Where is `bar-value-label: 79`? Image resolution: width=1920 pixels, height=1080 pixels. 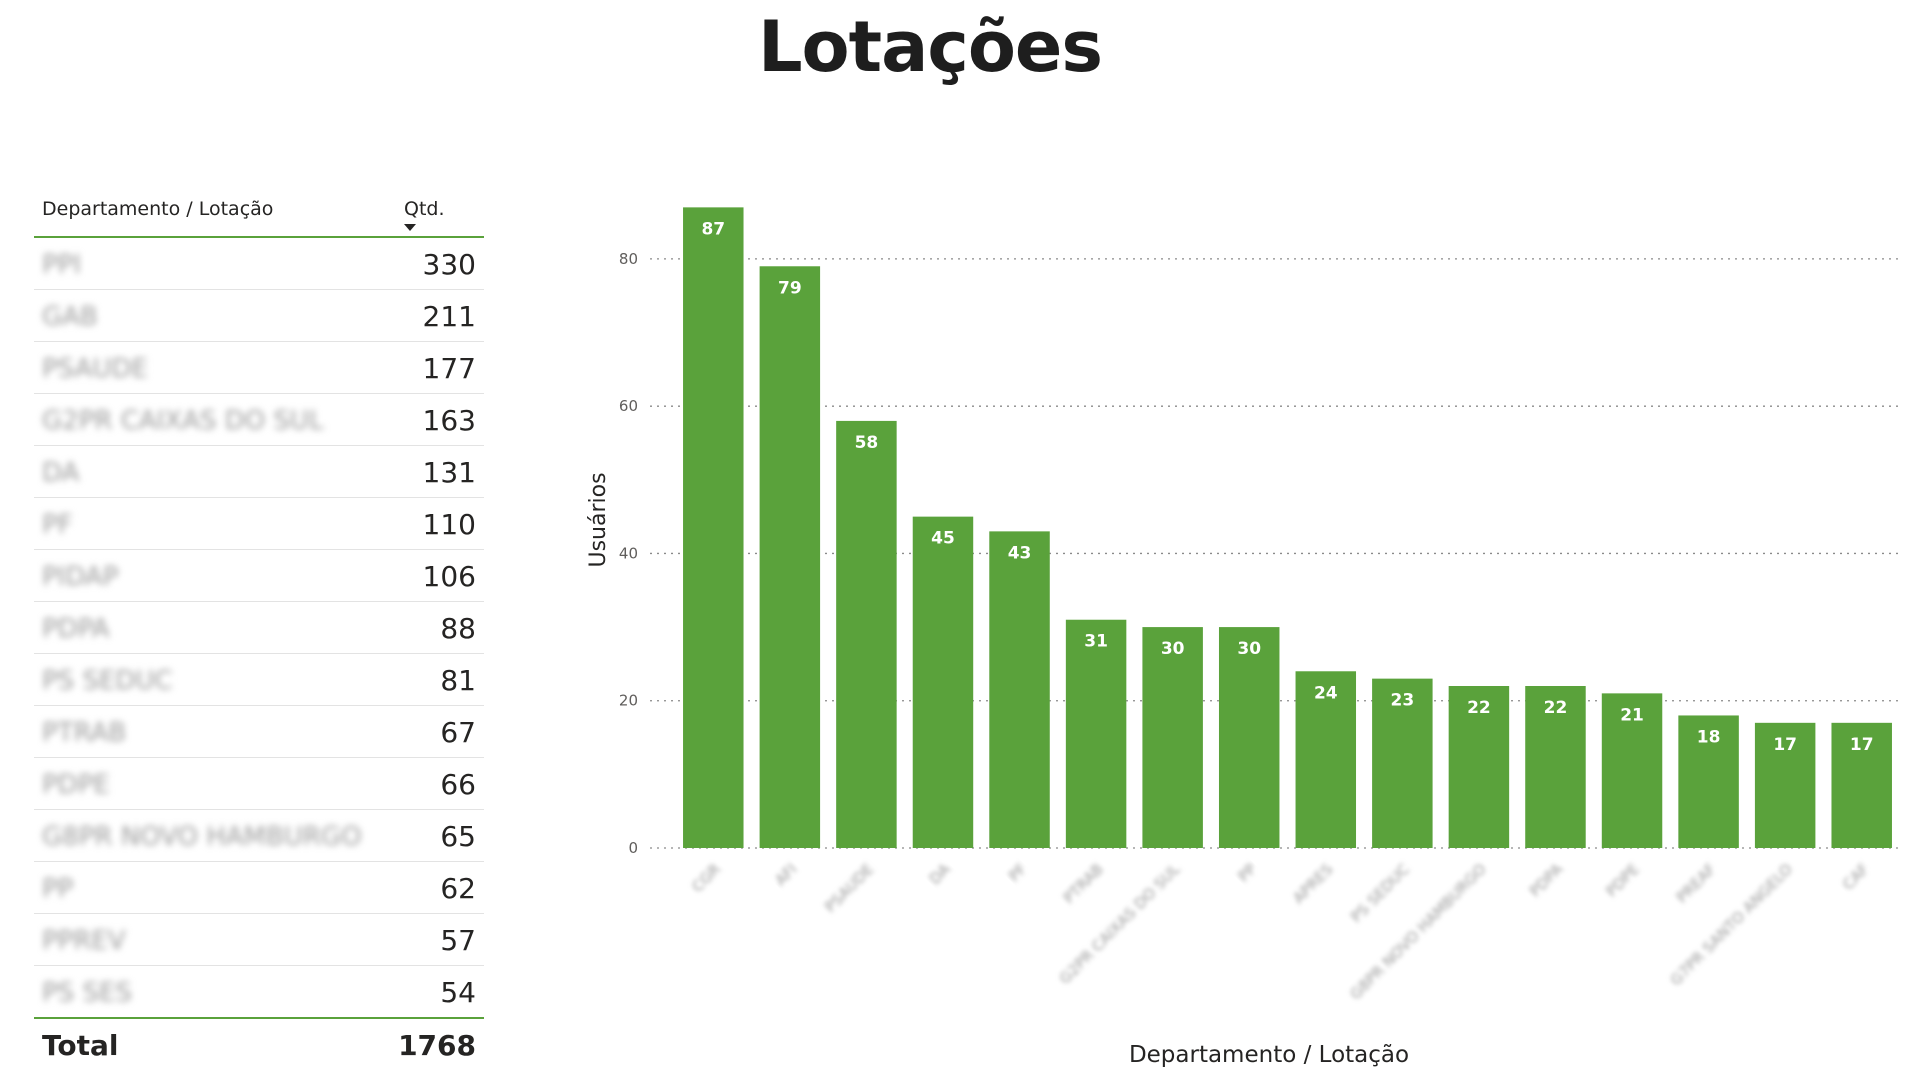 bar-value-label: 79 is located at coordinates (790, 288).